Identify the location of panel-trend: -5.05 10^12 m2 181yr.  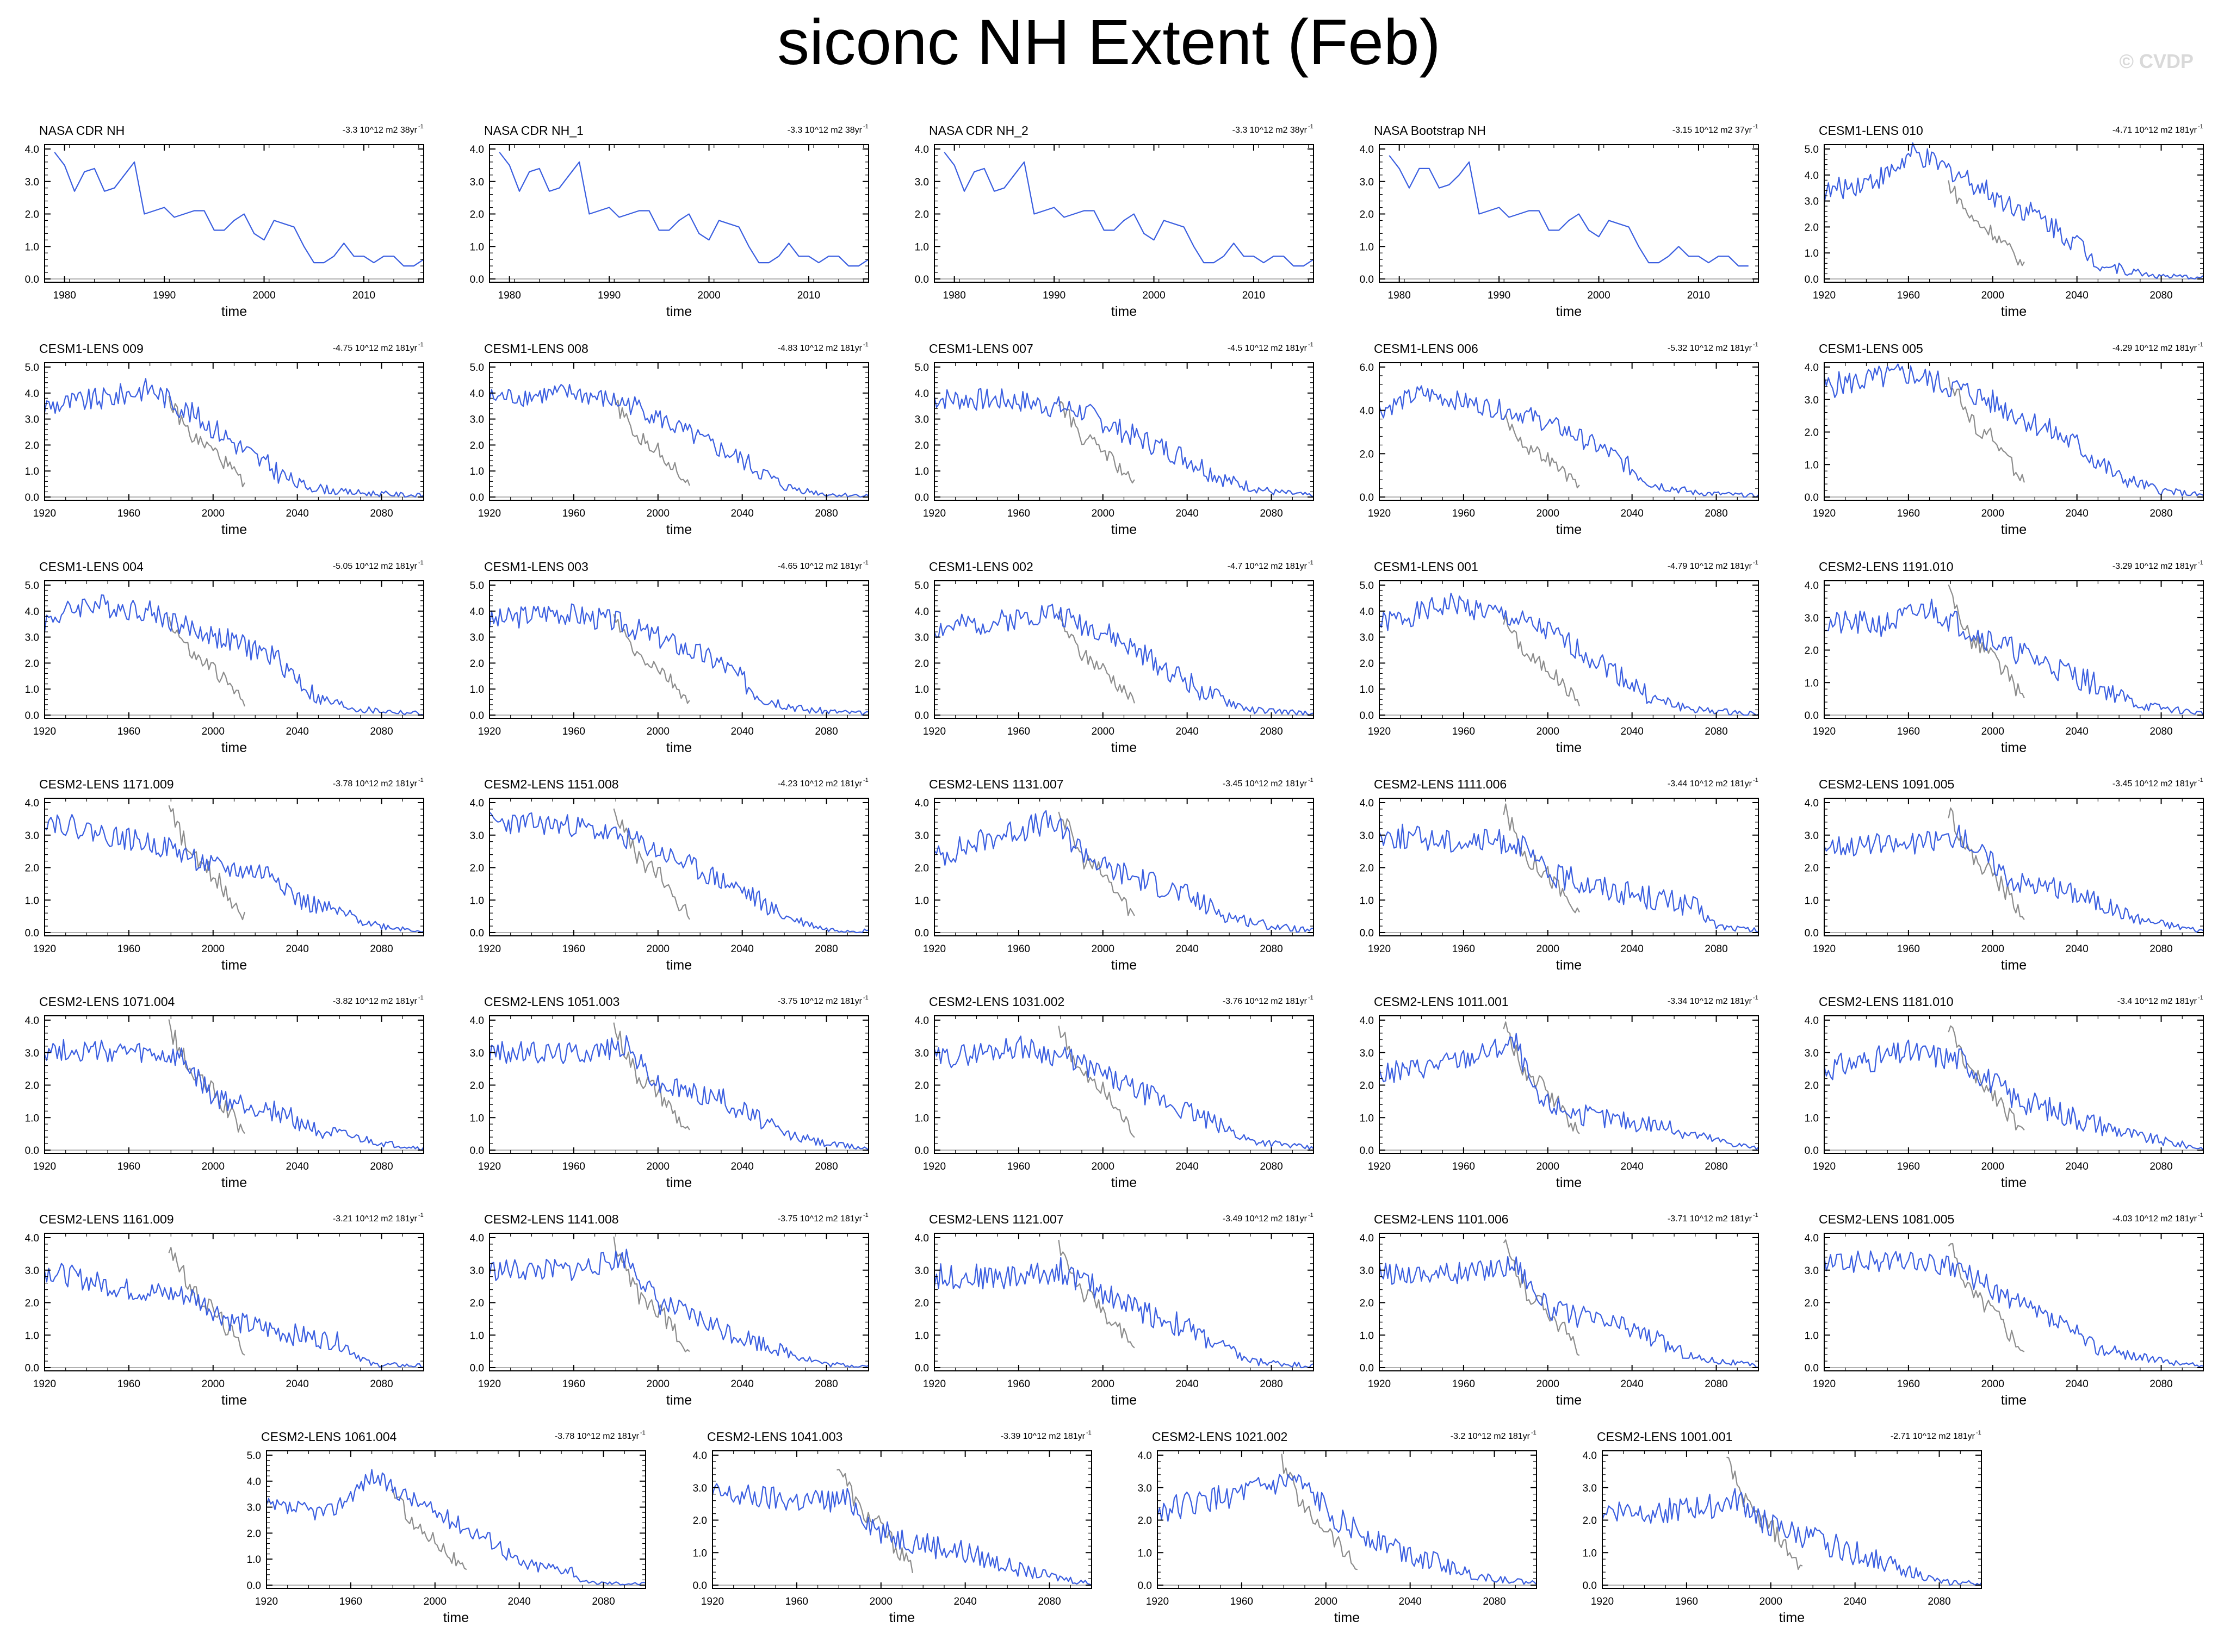
(375, 566).